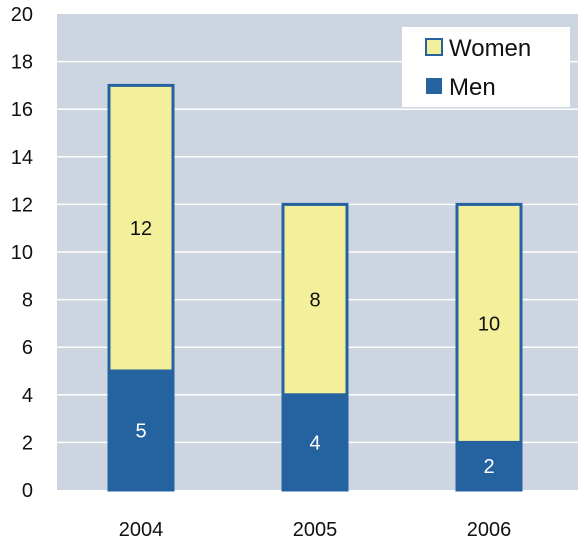 This screenshot has height=545, width=585. I want to click on data-label-men-2004: 5, so click(140, 432).